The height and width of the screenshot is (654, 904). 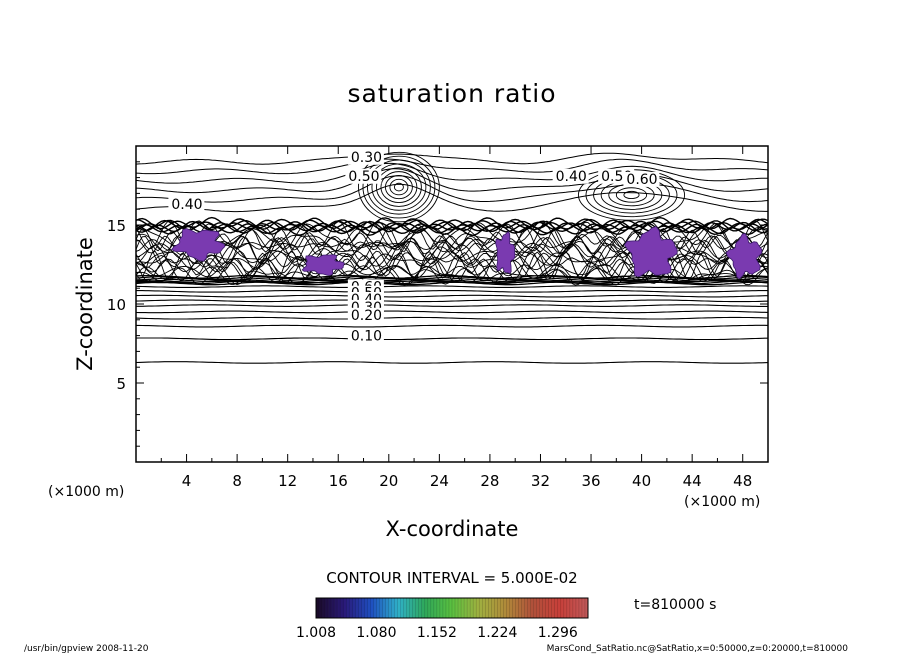 What do you see at coordinates (489, 481) in the screenshot?
I see `x-tick-label-6: 28` at bounding box center [489, 481].